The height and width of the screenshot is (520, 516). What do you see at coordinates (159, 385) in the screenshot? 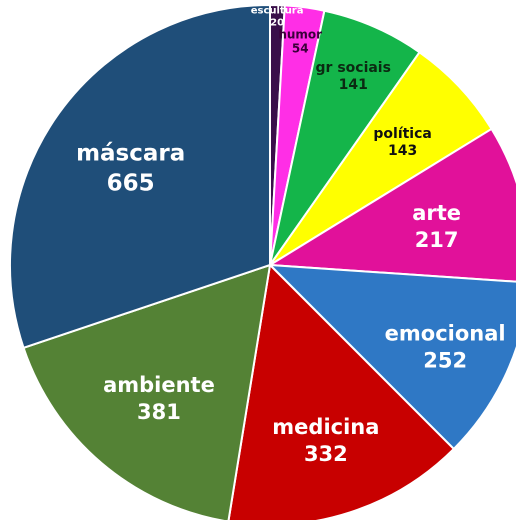
I see `slice-label-ambiente: ambiente` at bounding box center [159, 385].